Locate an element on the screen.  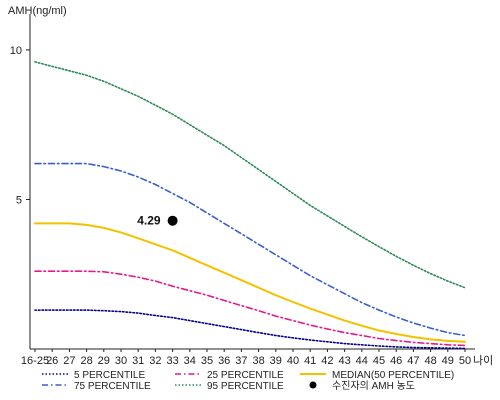
patient-amh-point is located at coordinates (172, 220).